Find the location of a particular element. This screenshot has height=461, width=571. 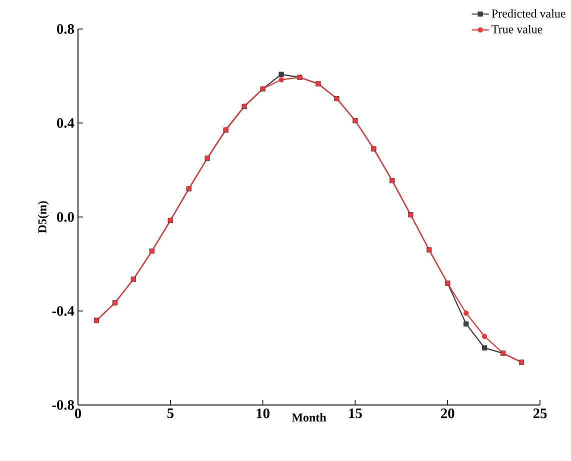

y-axis-title: D5(m) is located at coordinates (43, 217).